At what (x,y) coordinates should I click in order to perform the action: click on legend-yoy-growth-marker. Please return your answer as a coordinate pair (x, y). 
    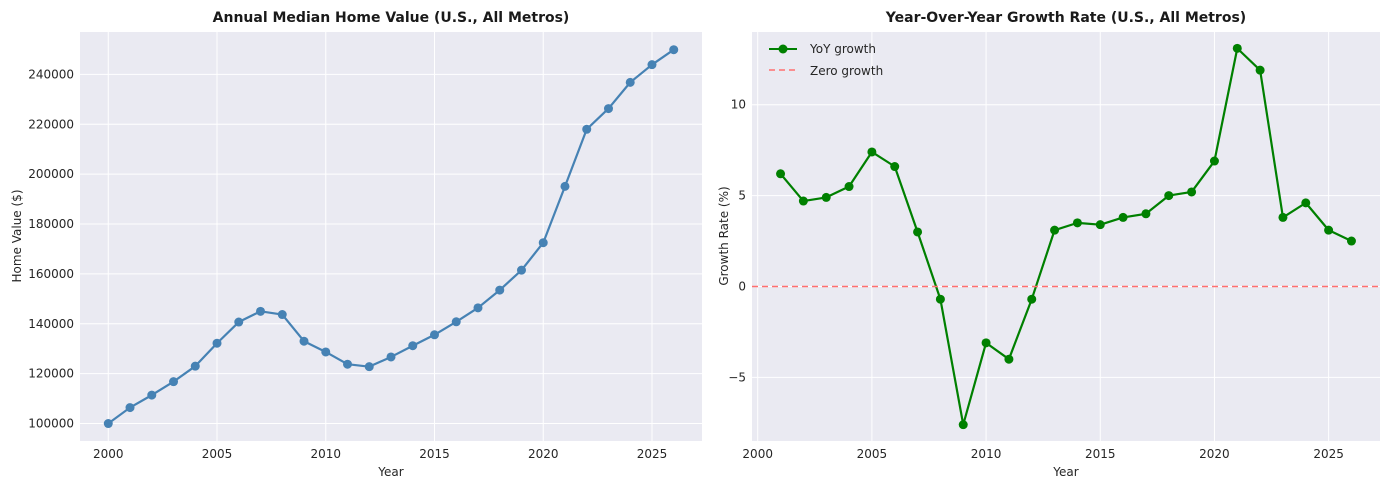
    Looking at the image, I should click on (783, 49).